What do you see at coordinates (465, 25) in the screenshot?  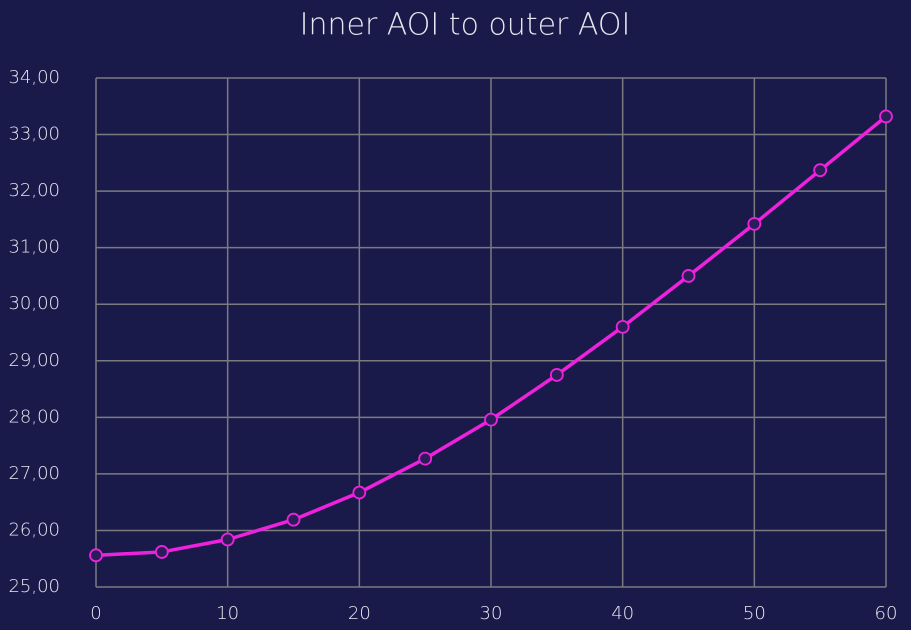 I see `chart-title: Inner AOI to outer AOI` at bounding box center [465, 25].